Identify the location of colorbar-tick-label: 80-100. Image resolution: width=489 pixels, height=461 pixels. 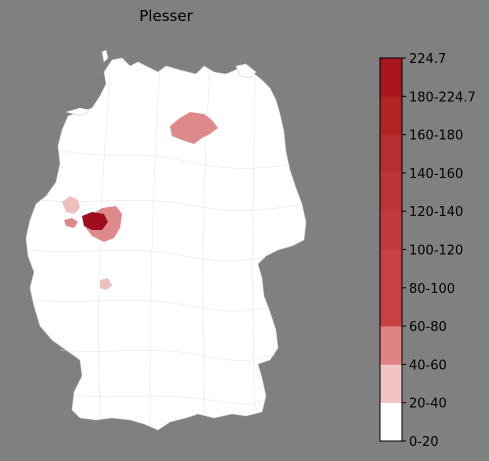
(432, 289).